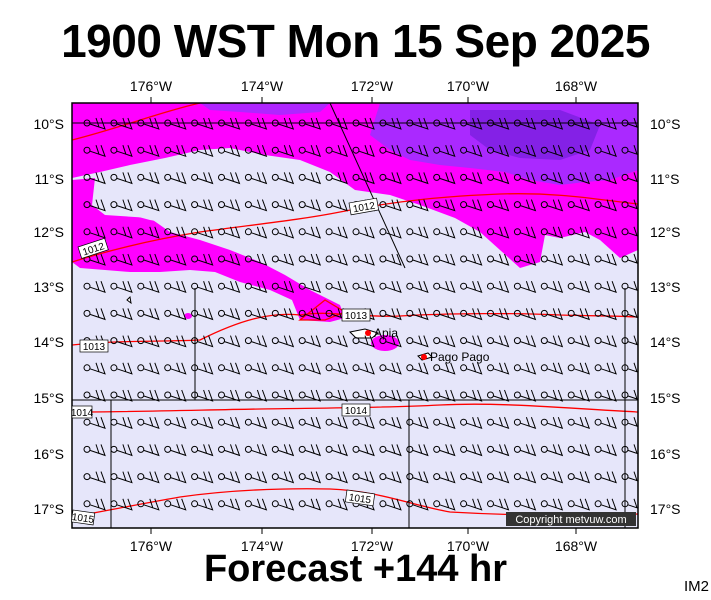 The height and width of the screenshot is (600, 711). Describe the element at coordinates (665, 232) in the screenshot. I see `lat-label-right: 12°S` at that location.